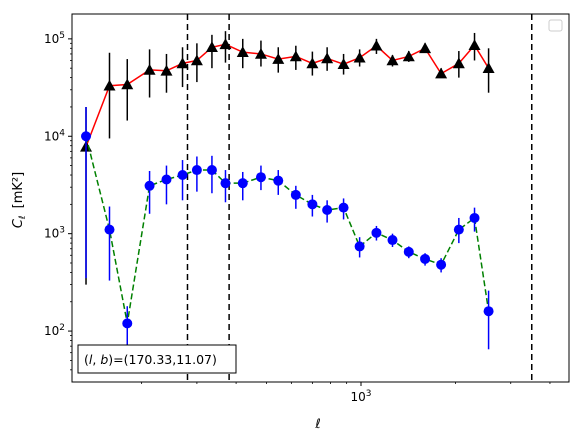  I want to click on y-axis-label-subscript: ℓ, so click(23, 217).